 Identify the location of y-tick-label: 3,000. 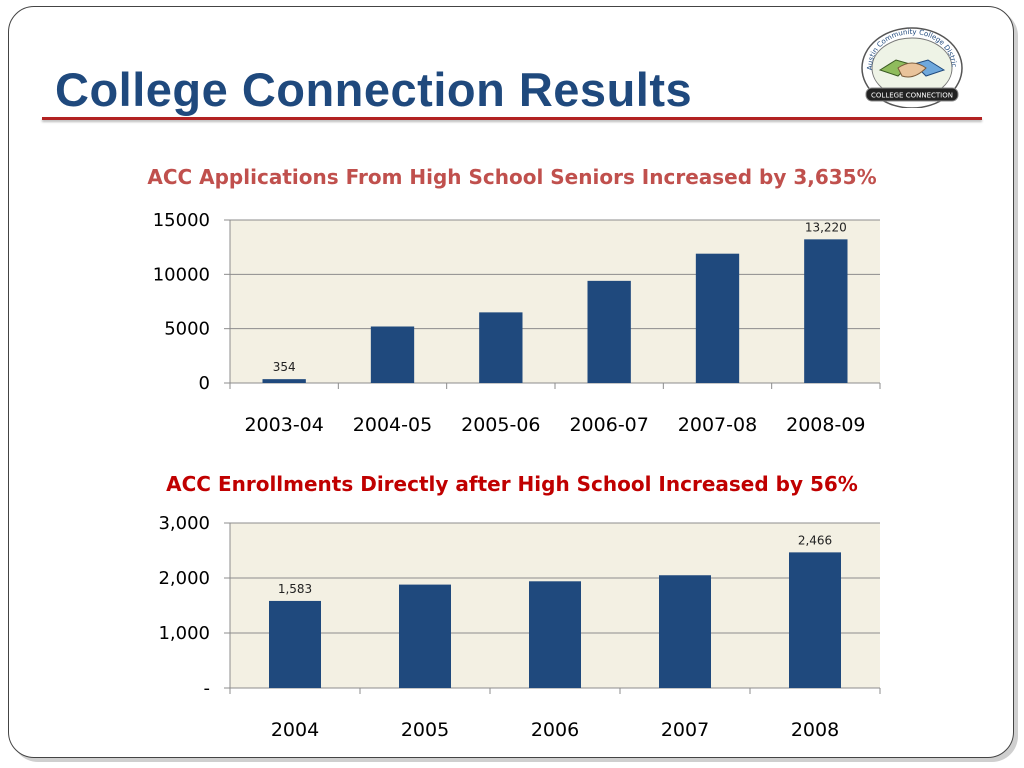
(184, 523).